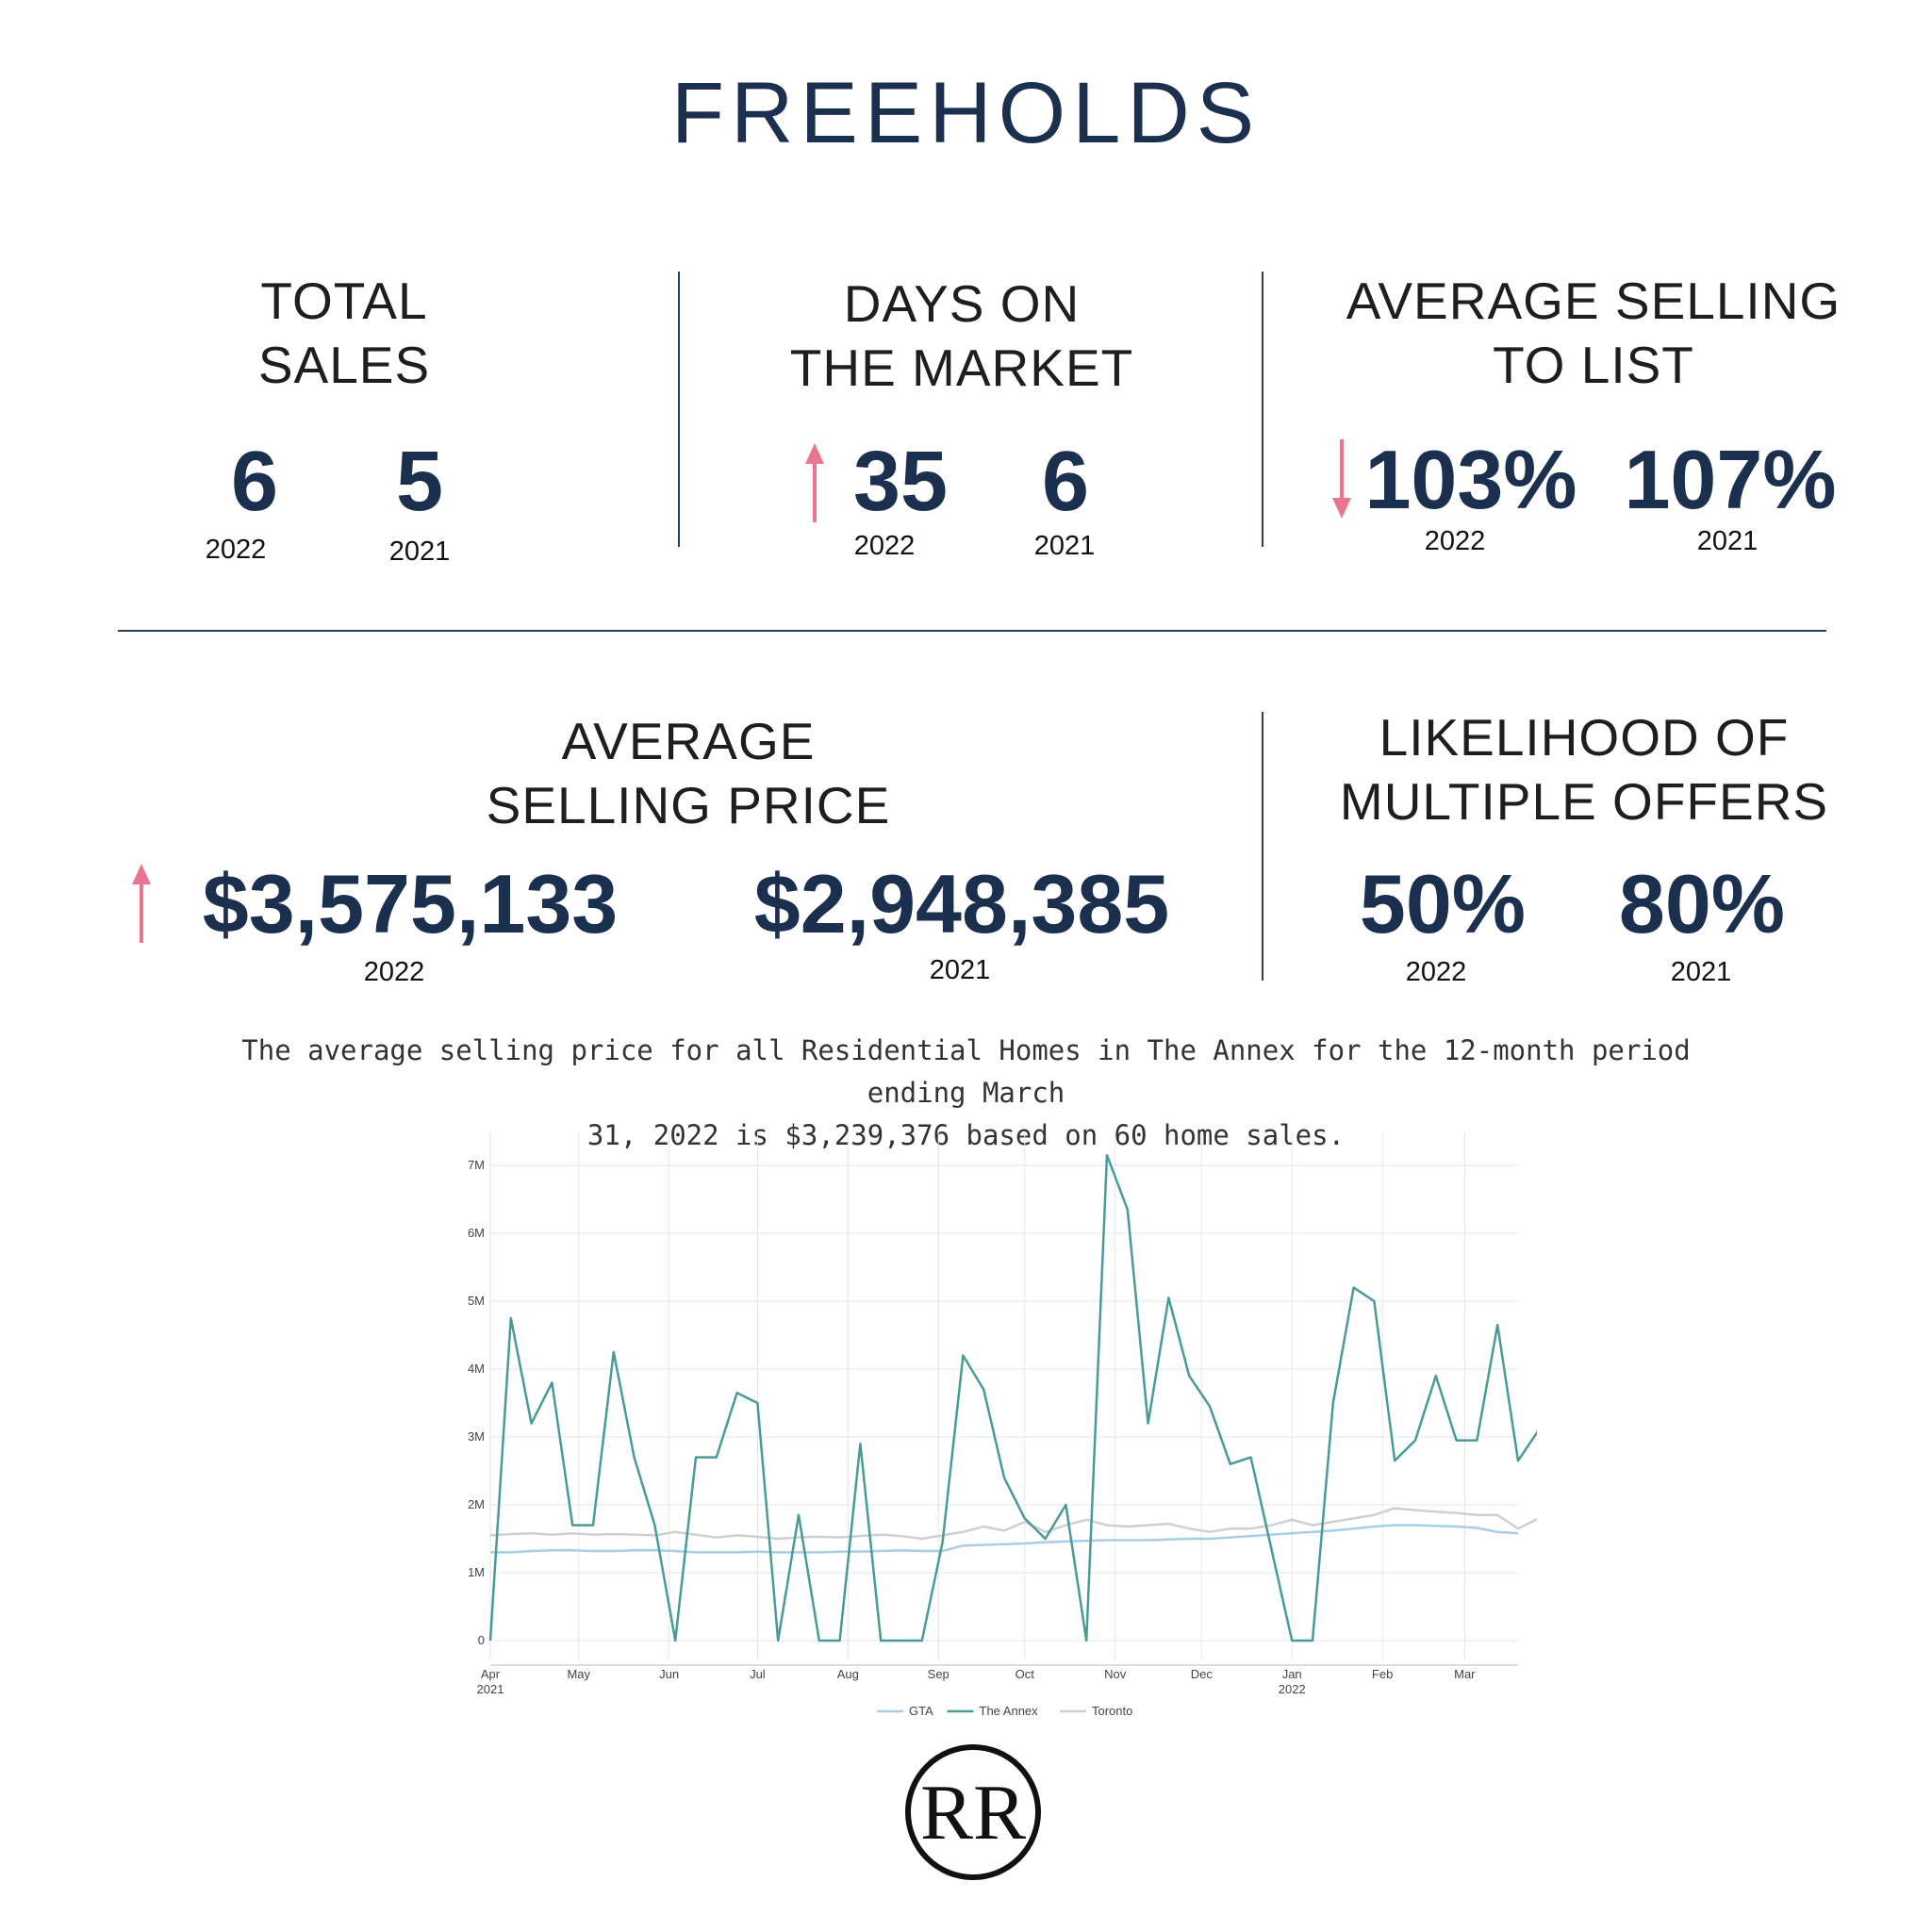 This screenshot has width=1932, height=1931. Describe the element at coordinates (1202, 1674) in the screenshot. I see `x-tick-label: Dec` at that location.